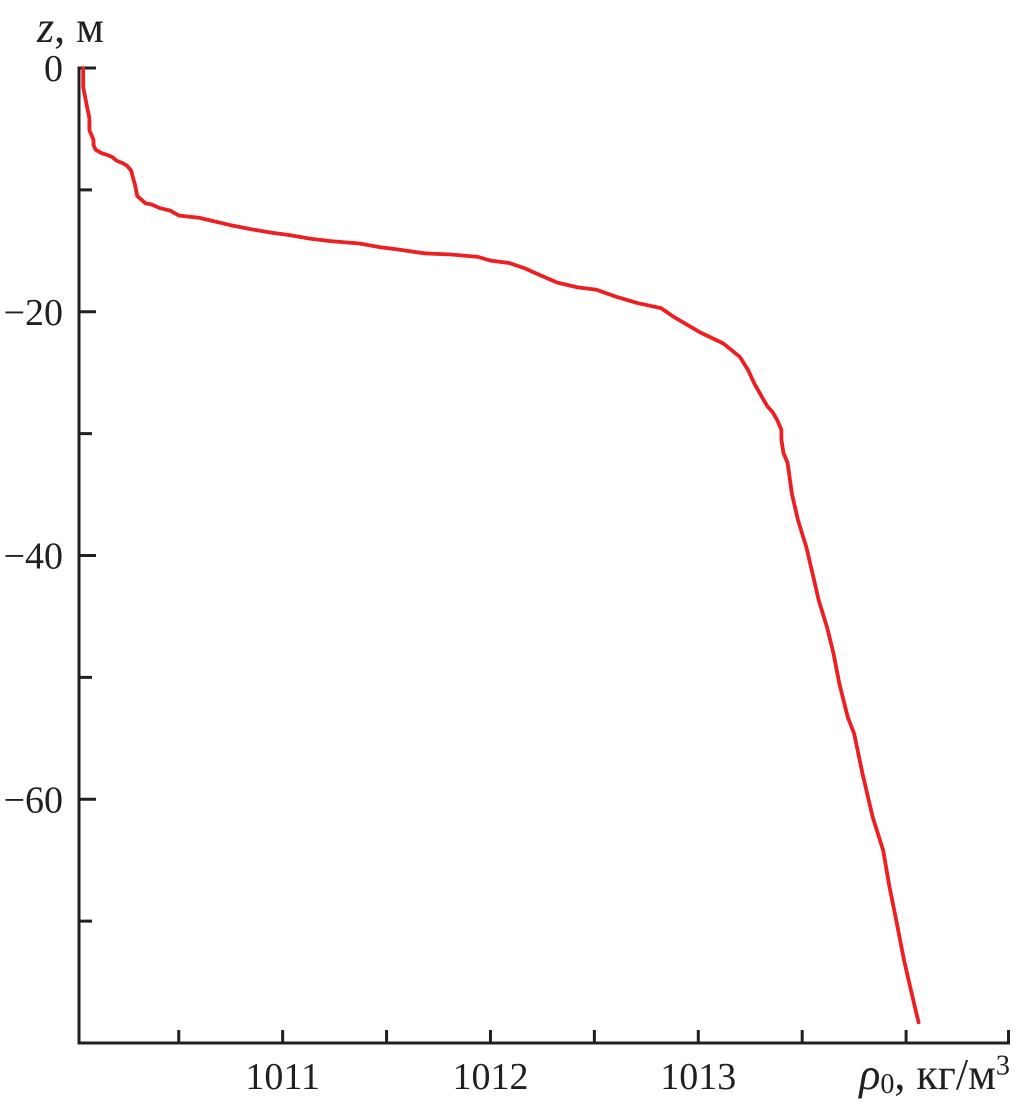  Describe the element at coordinates (1002, 1066) in the screenshot. I see `x-axis-unit-superscript: 3` at that location.